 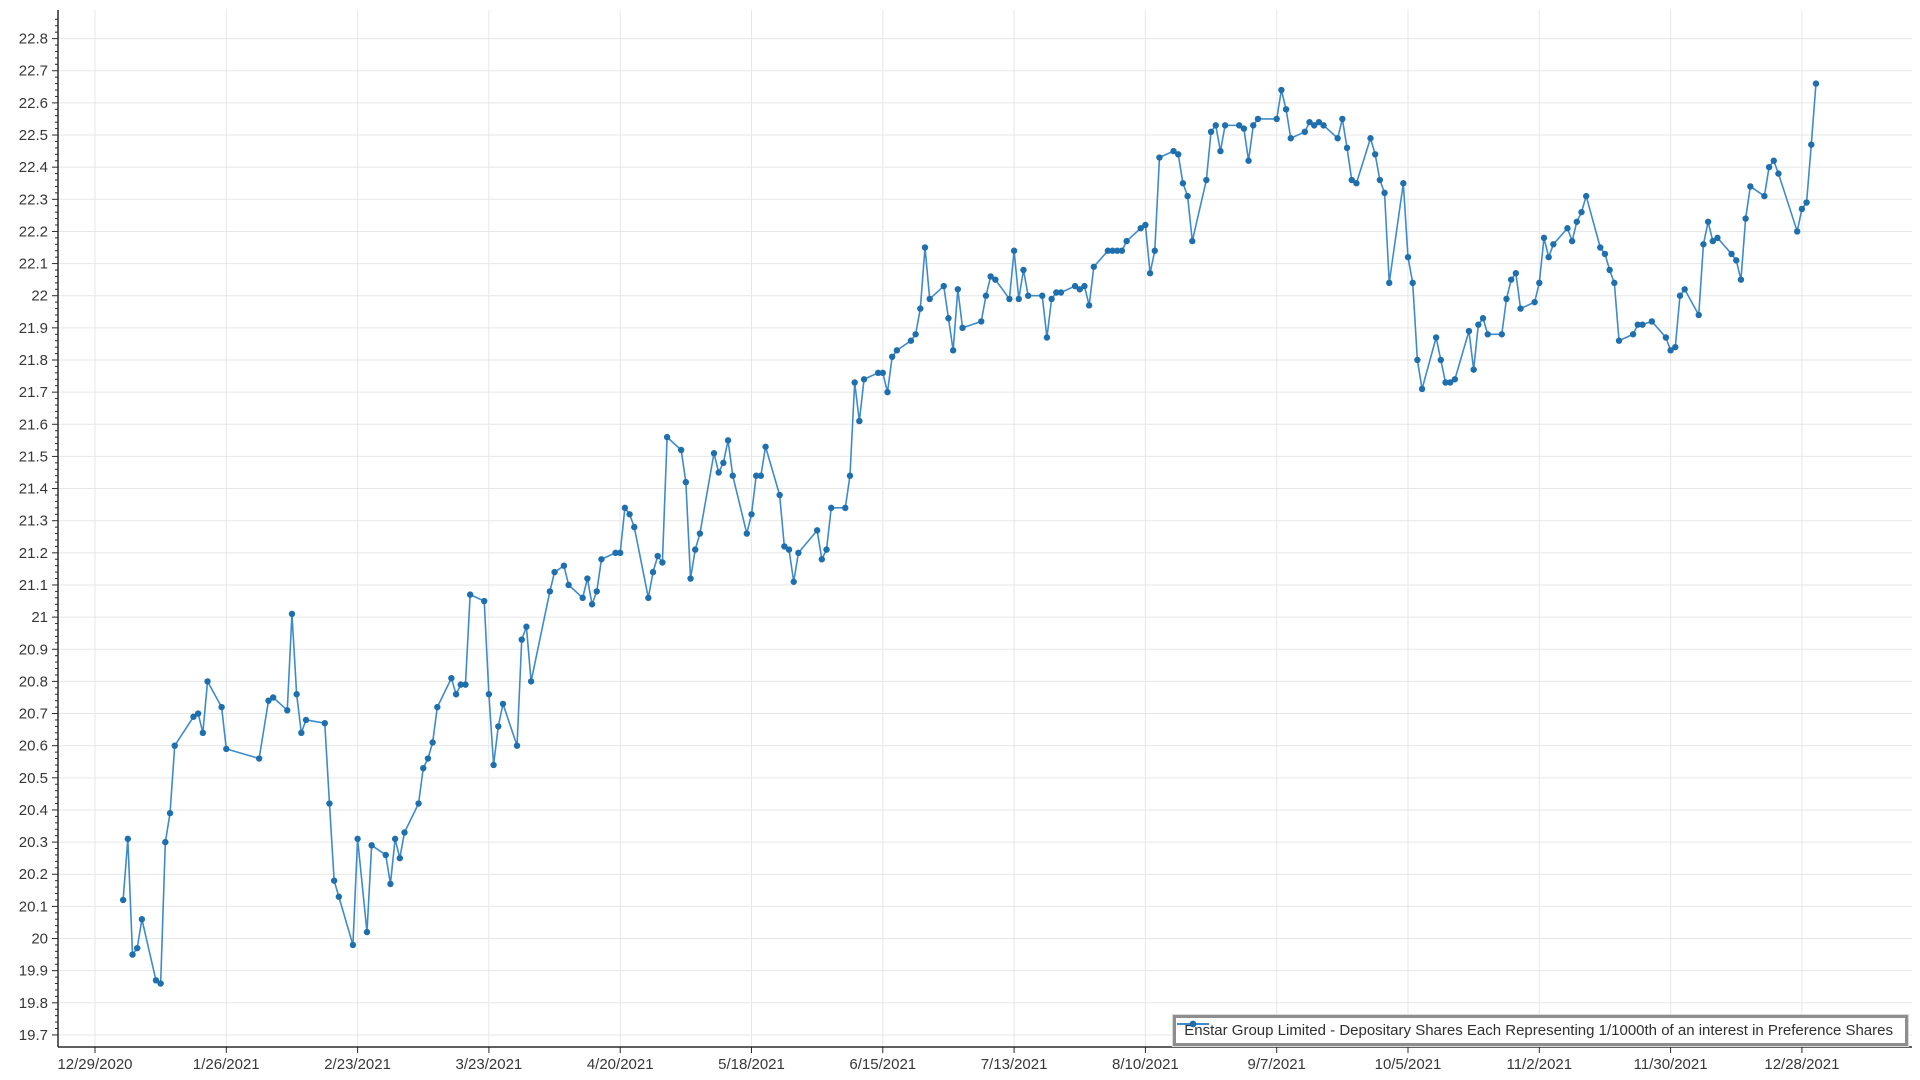 What do you see at coordinates (1145, 1064) in the screenshot?
I see `x-tick-label: 8/10/2021` at bounding box center [1145, 1064].